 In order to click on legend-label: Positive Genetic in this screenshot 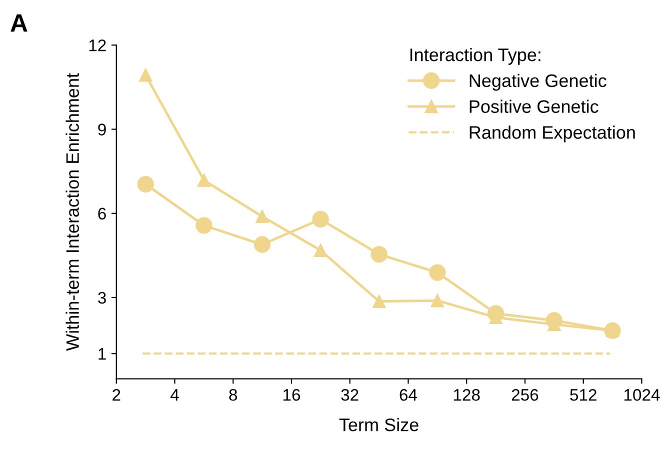, I will do `click(534, 106)`.